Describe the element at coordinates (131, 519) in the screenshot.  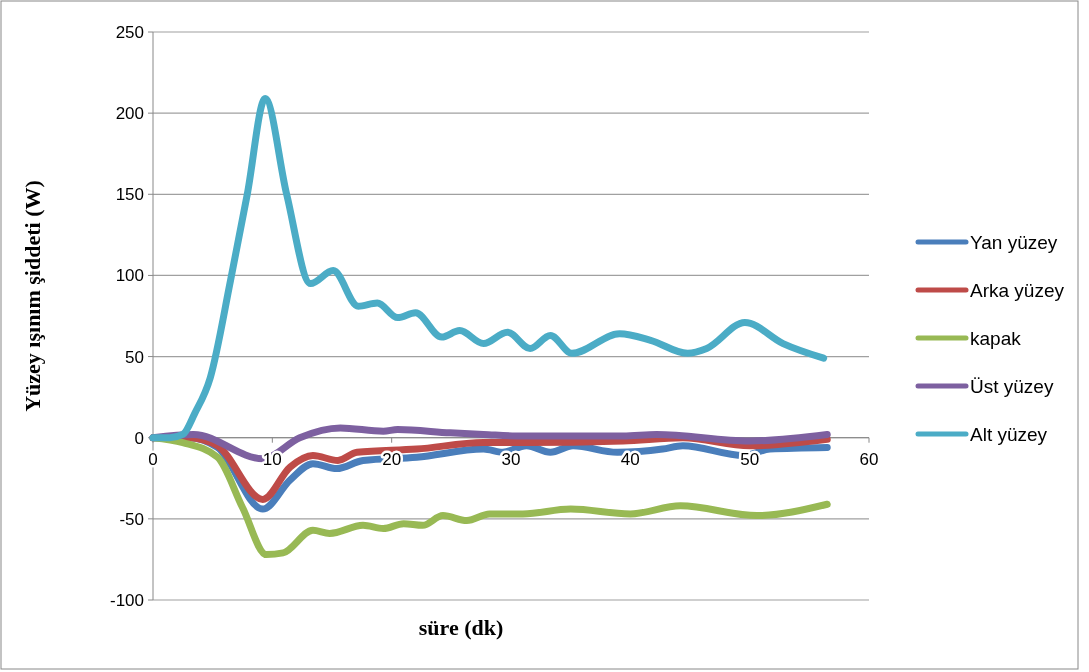
I see `y-tick-label: -50` at that location.